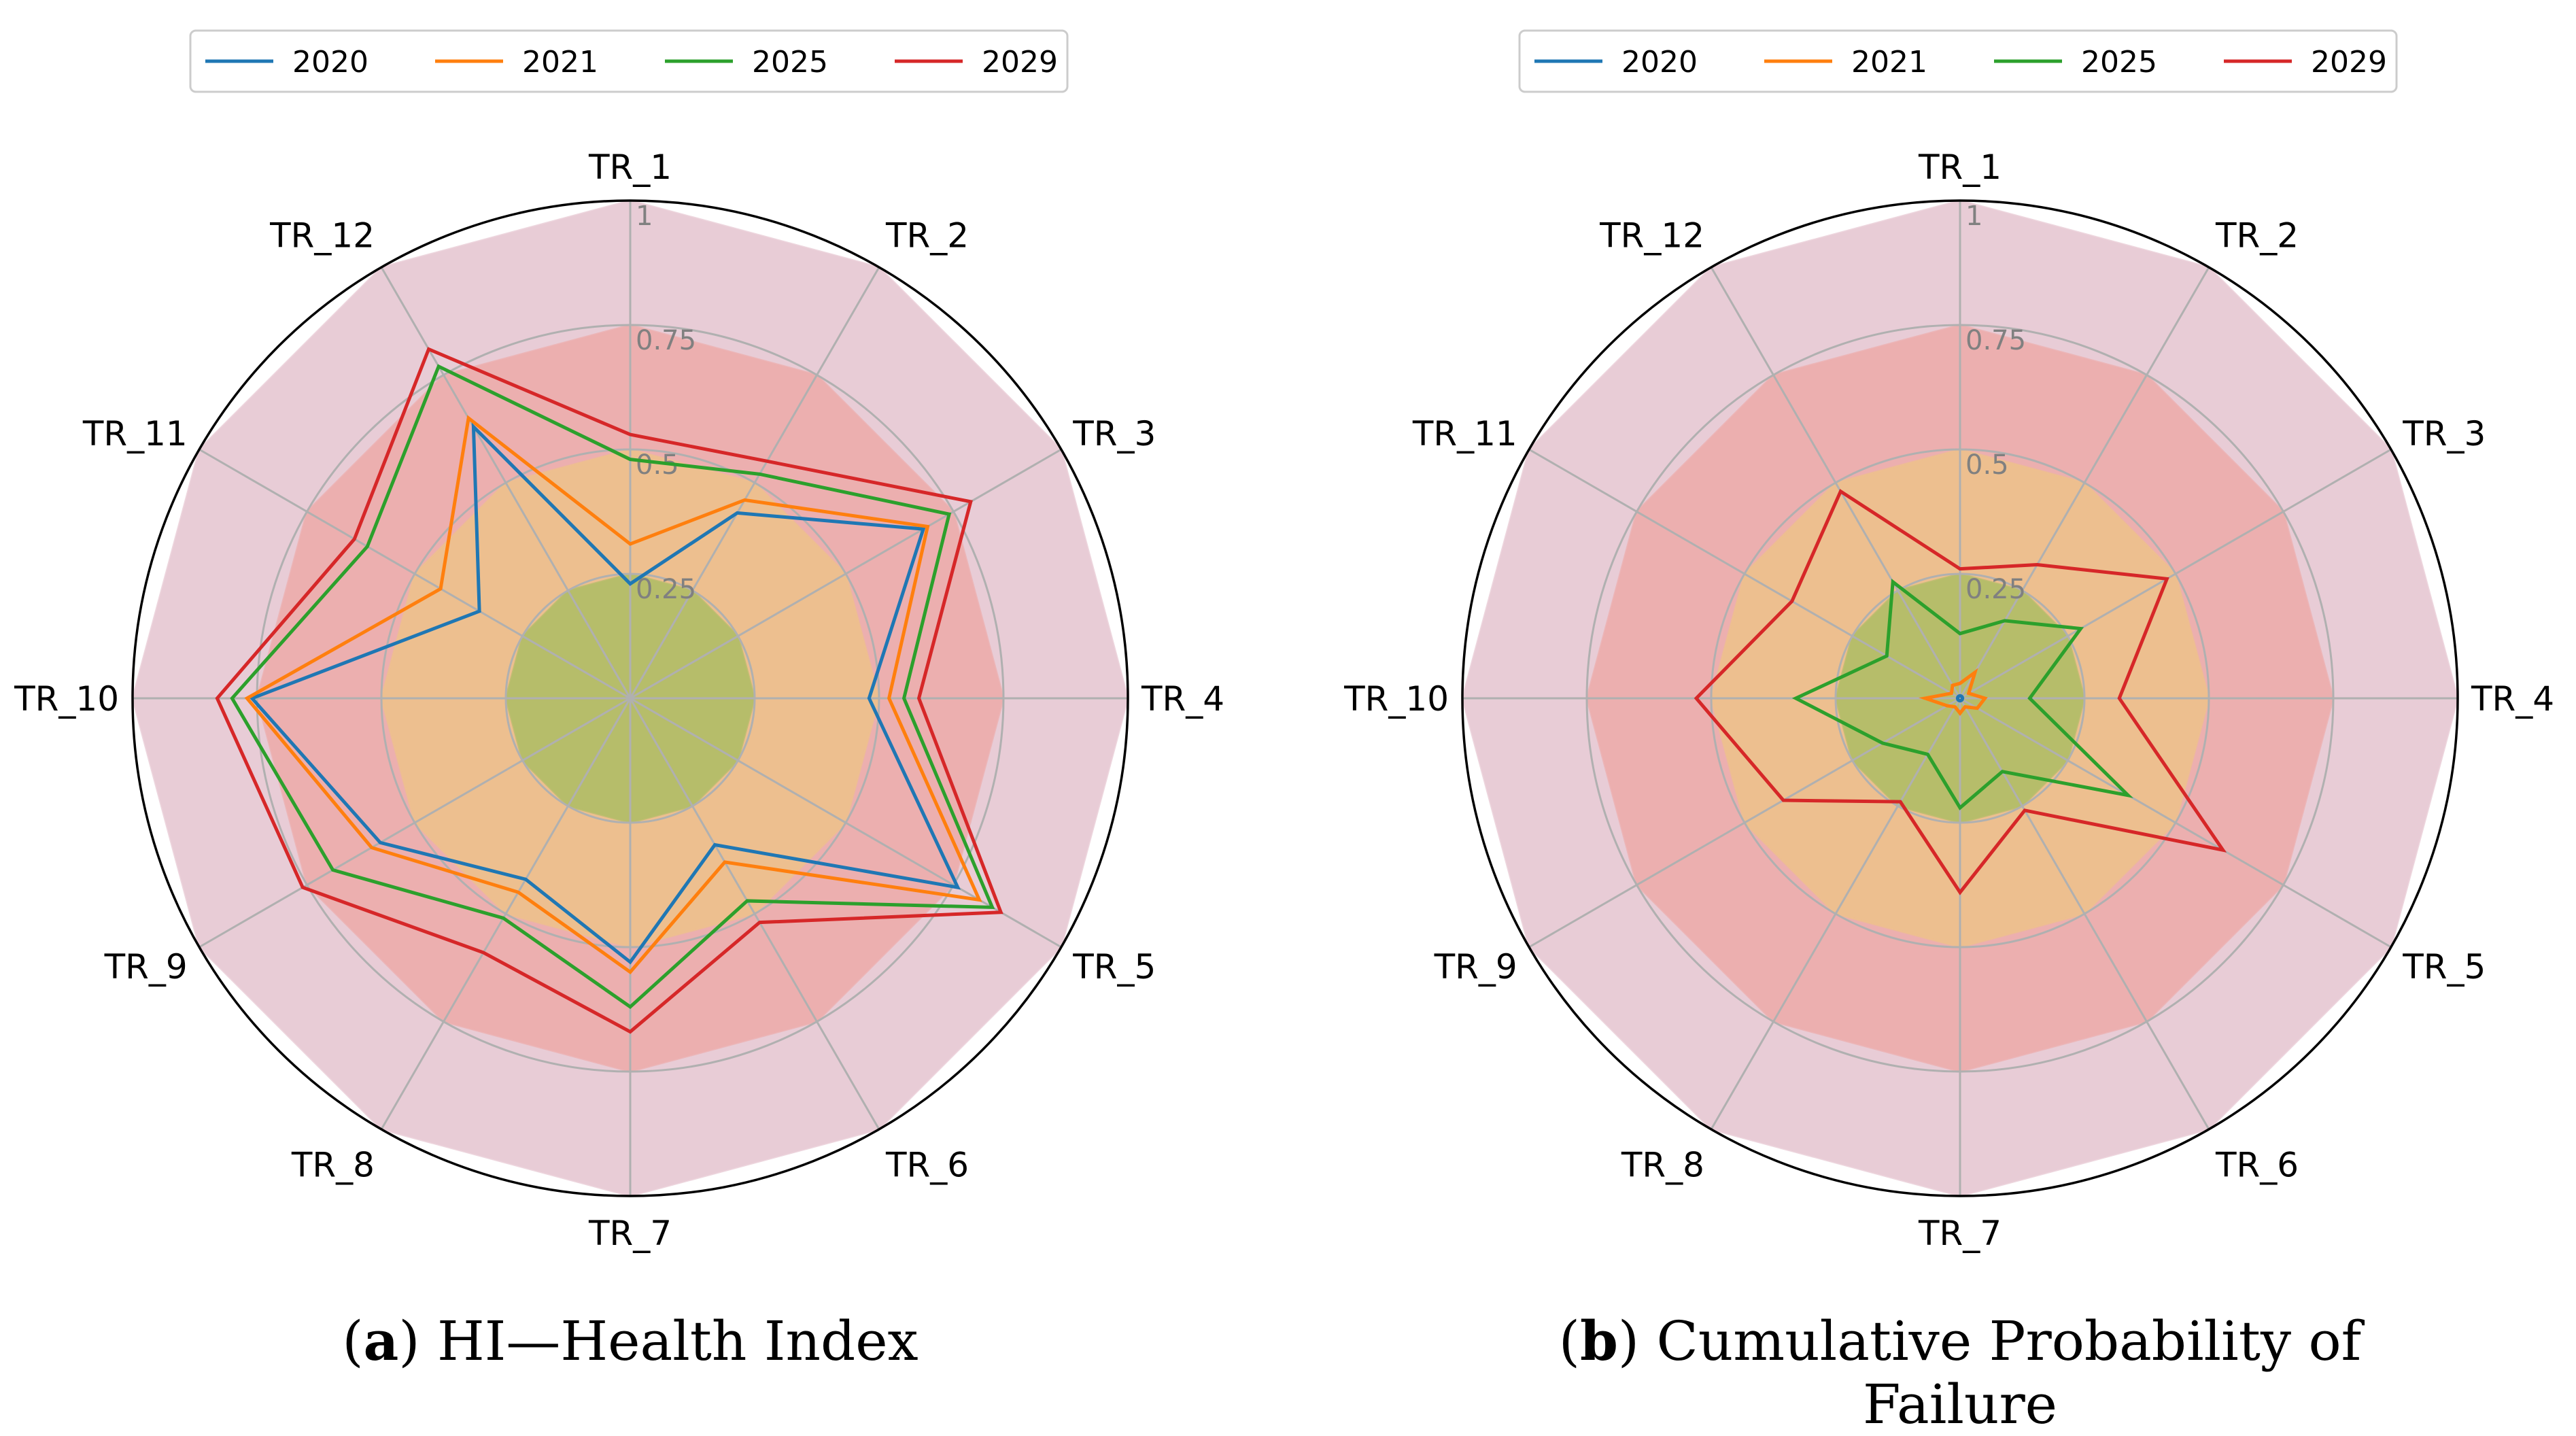 Image resolution: width=2576 pixels, height=1436 pixels. Describe the element at coordinates (1598, 1341) in the screenshot. I see `caption-letter: b` at that location.